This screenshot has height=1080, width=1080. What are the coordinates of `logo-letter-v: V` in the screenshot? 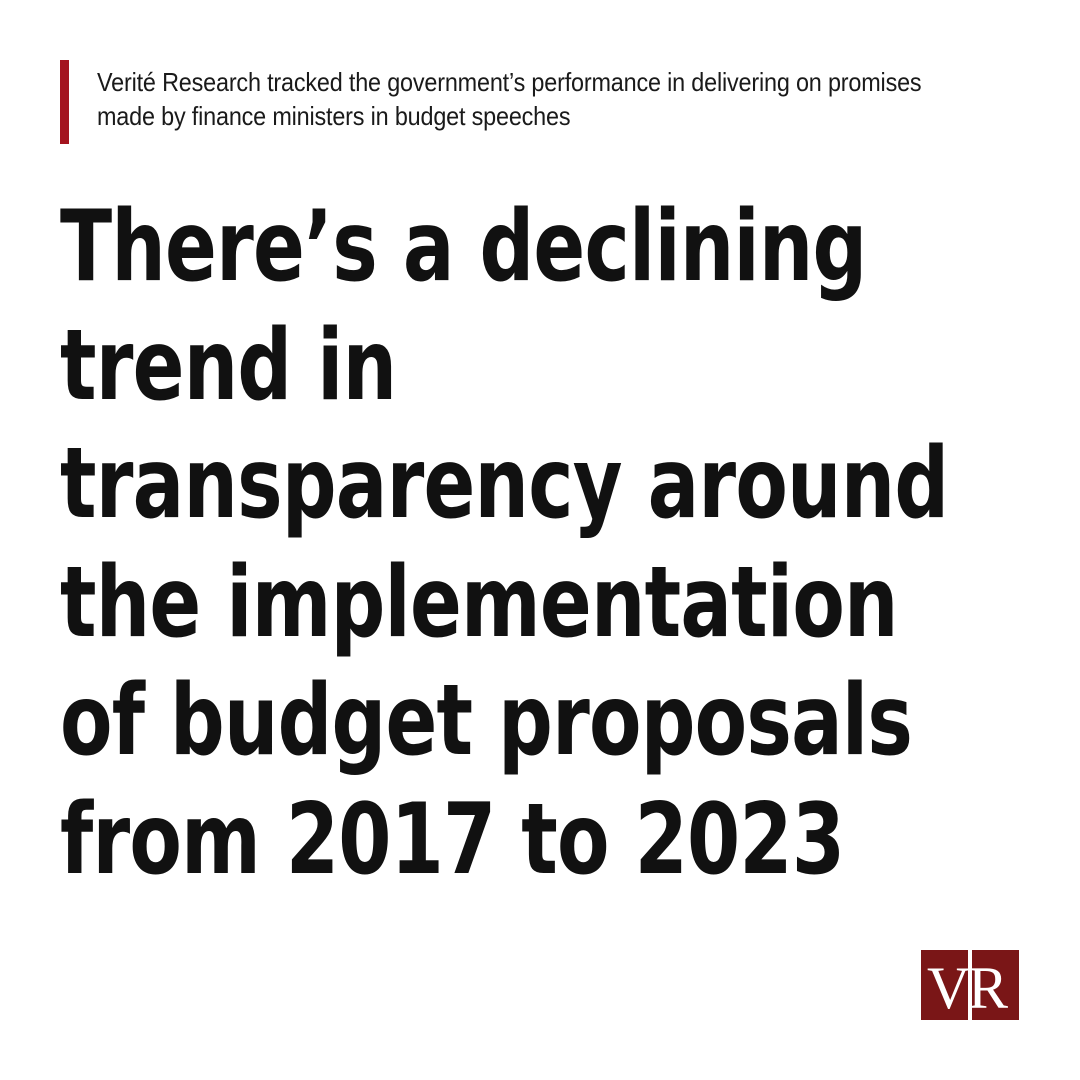 It's located at (949, 988).